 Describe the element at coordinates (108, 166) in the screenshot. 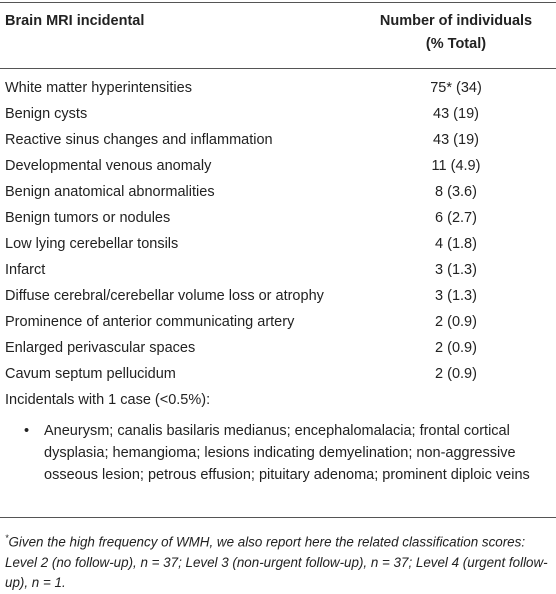

I see `row-label: Developmental venous anomaly` at that location.